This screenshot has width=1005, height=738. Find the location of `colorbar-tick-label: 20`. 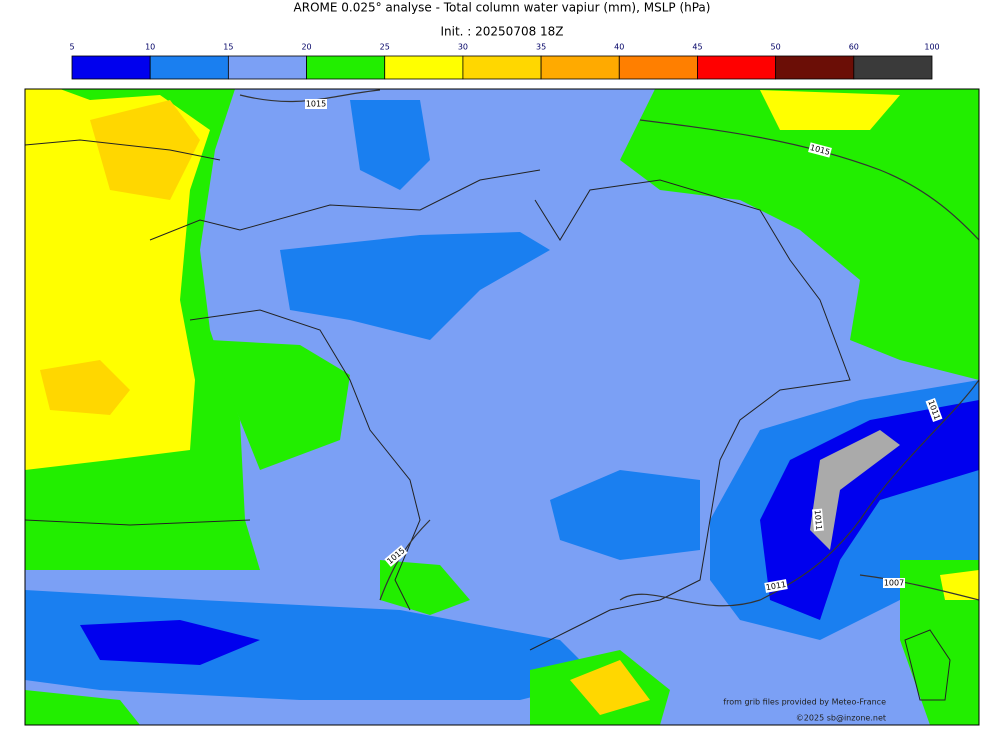

colorbar-tick-label: 20 is located at coordinates (306, 47).